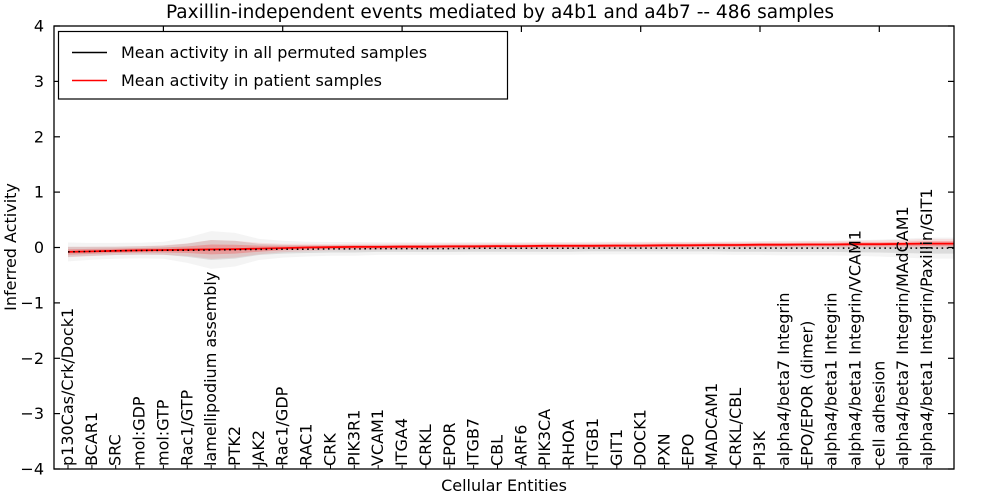  Describe the element at coordinates (234, 446) in the screenshot. I see `x-category-label: PTK2` at that location.